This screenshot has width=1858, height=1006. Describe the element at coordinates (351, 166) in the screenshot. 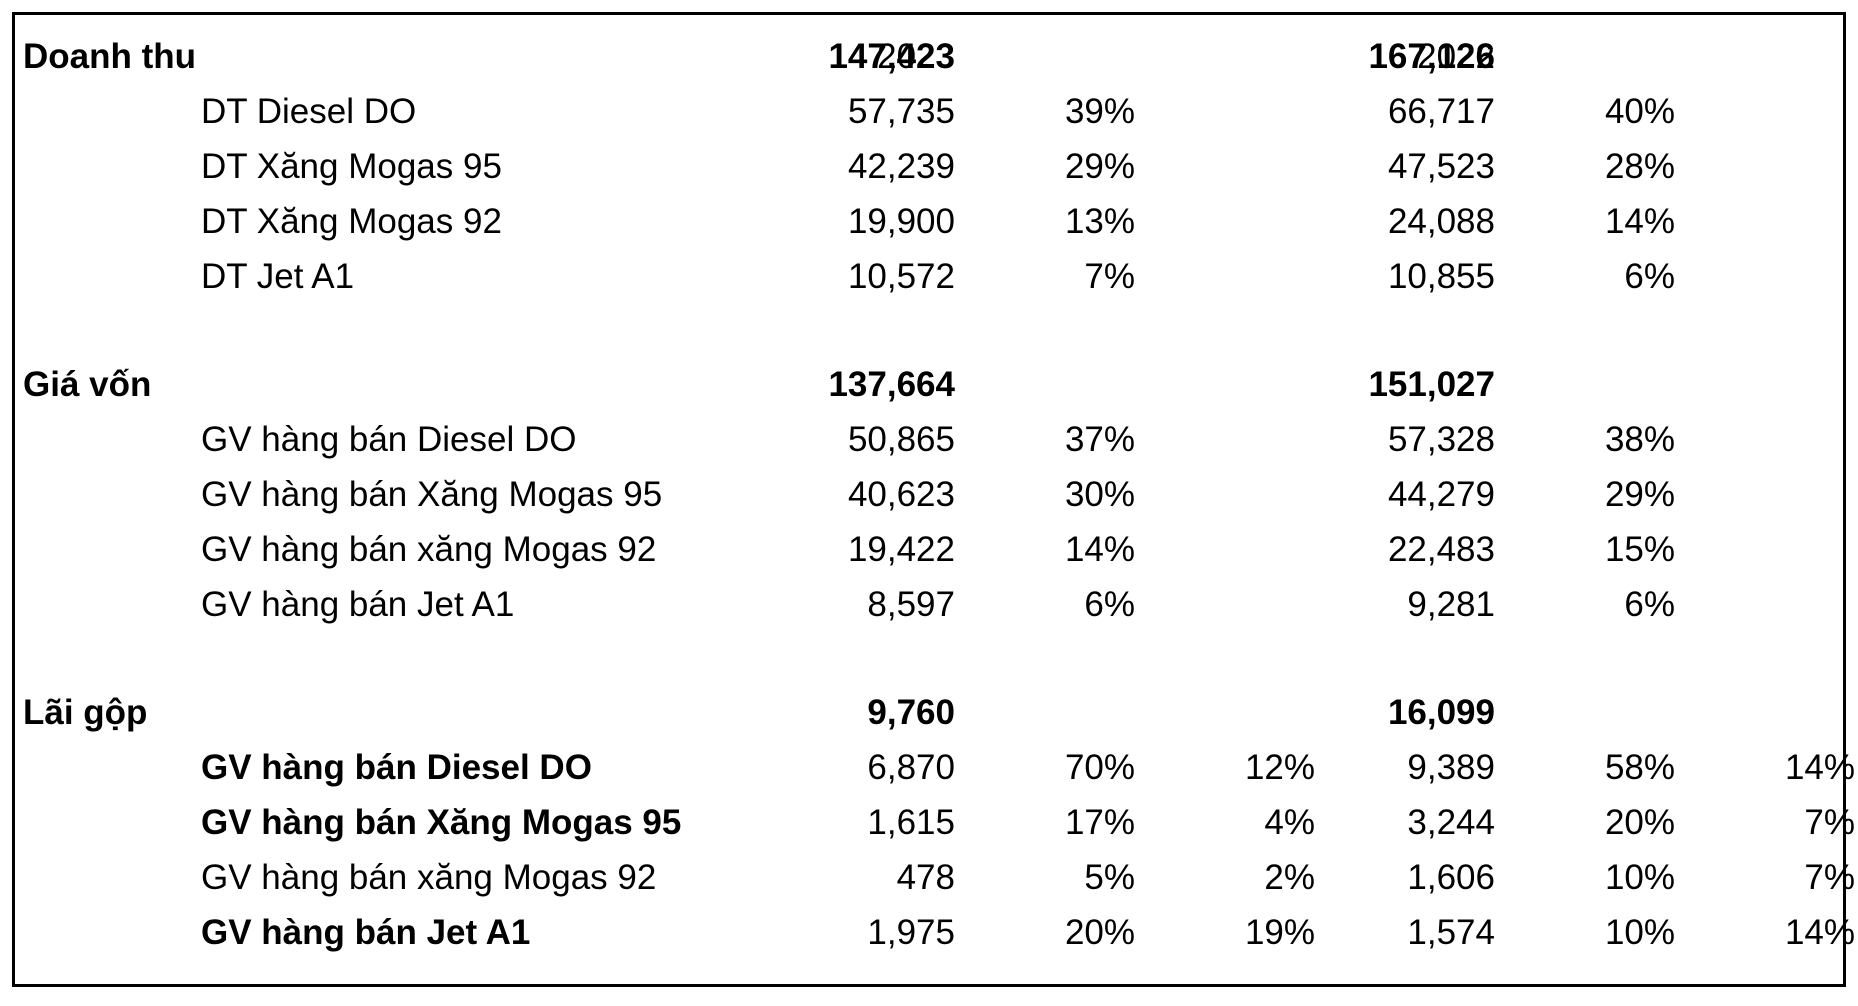

I see `row-label: DT Xăng Mogas 95` at that location.